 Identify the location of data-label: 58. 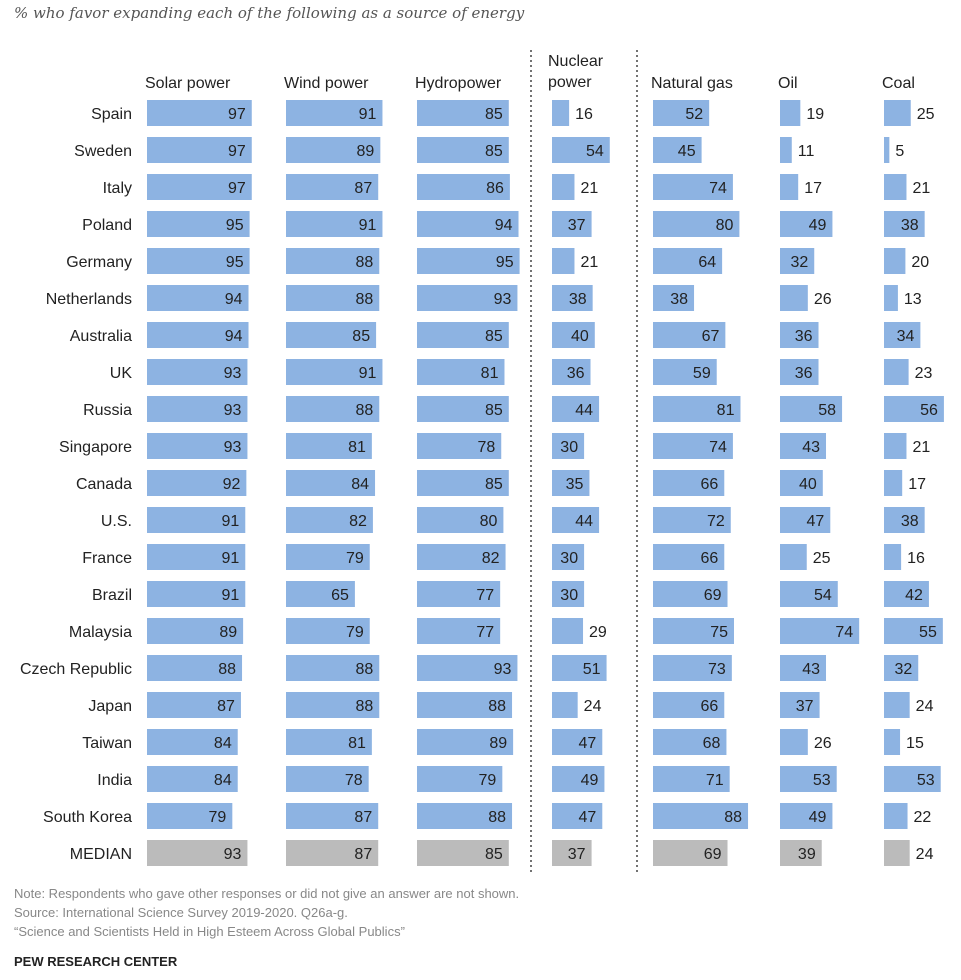
(827, 410).